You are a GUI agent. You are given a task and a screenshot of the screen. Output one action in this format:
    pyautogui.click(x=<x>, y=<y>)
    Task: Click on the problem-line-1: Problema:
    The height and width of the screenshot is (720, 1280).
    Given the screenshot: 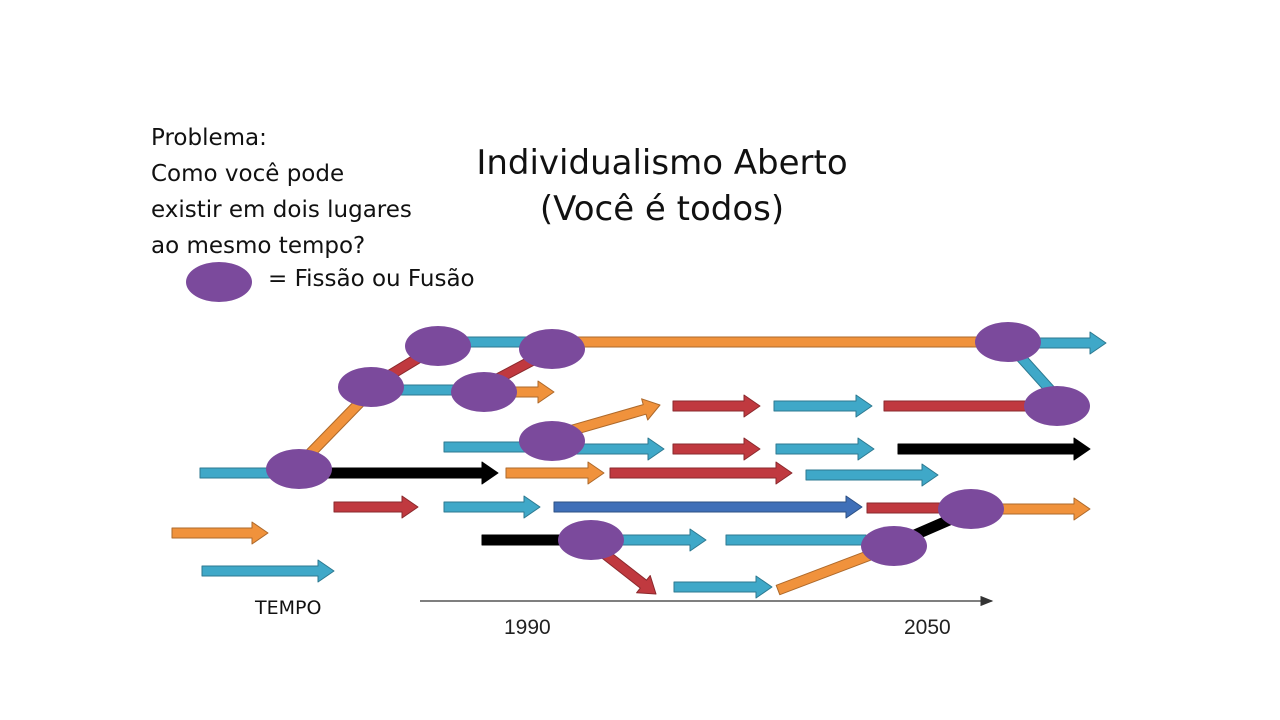 What is the action you would take?
    pyautogui.click(x=209, y=138)
    